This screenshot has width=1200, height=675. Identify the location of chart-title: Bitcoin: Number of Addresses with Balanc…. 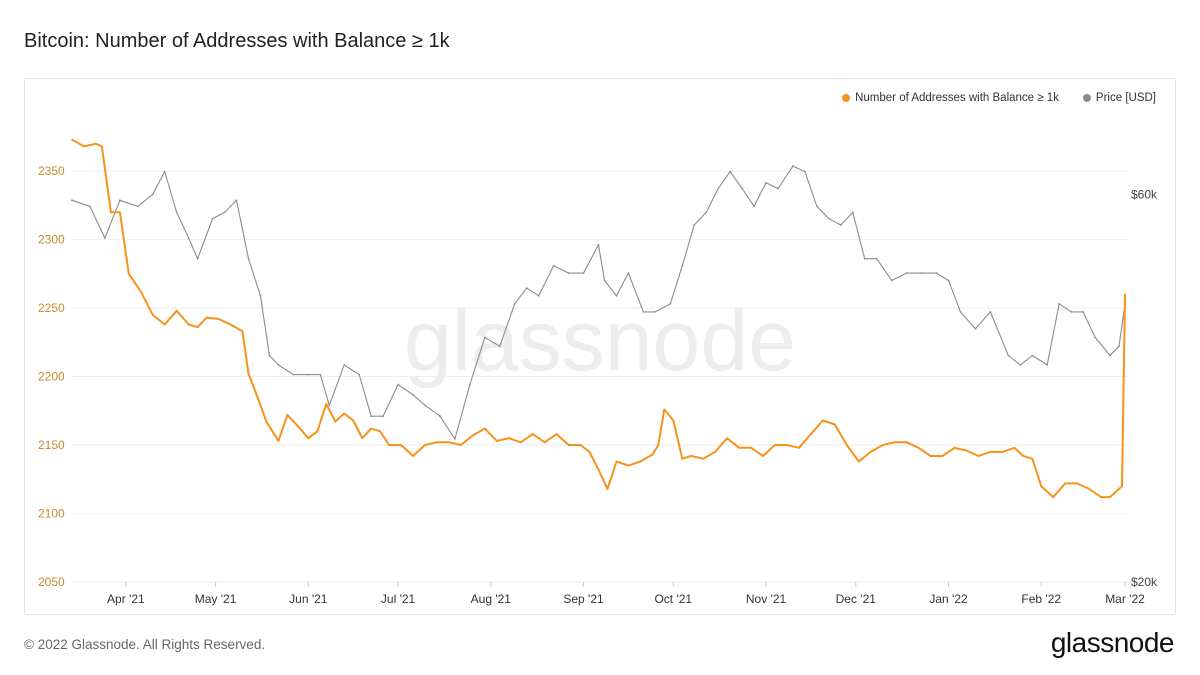
(237, 41).